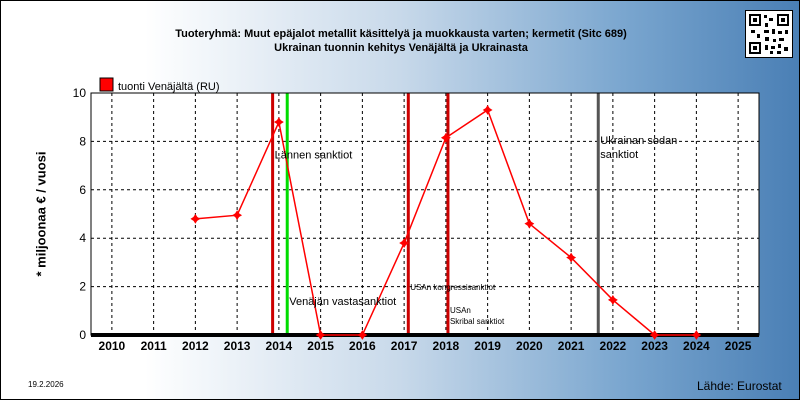  What do you see at coordinates (154, 346) in the screenshot?
I see `x-tick-label: 2011` at bounding box center [154, 346].